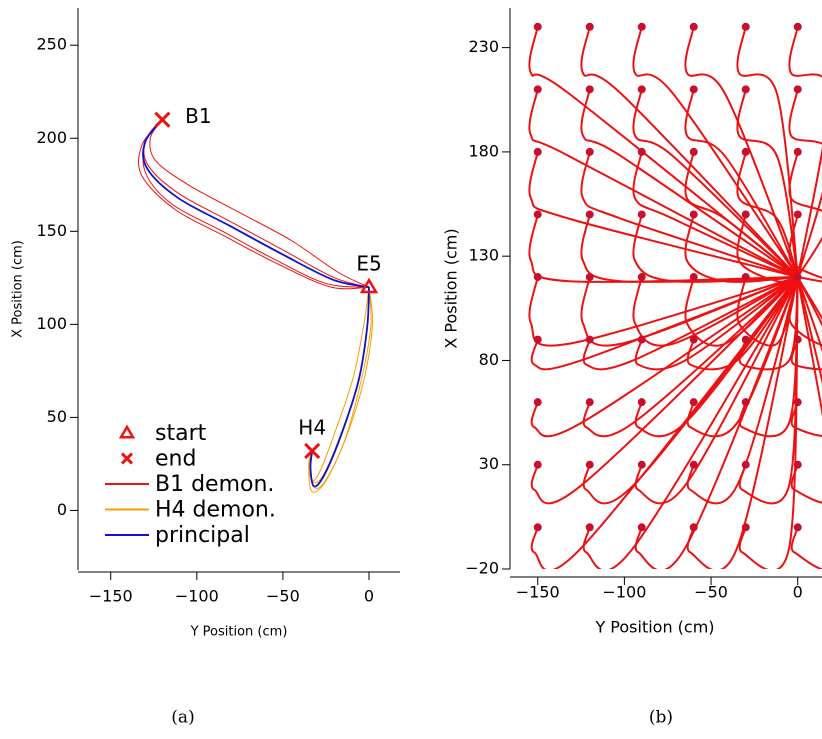 The height and width of the screenshot is (739, 822). What do you see at coordinates (711, 592) in the screenshot?
I see `x-tick-label: −50` at bounding box center [711, 592].